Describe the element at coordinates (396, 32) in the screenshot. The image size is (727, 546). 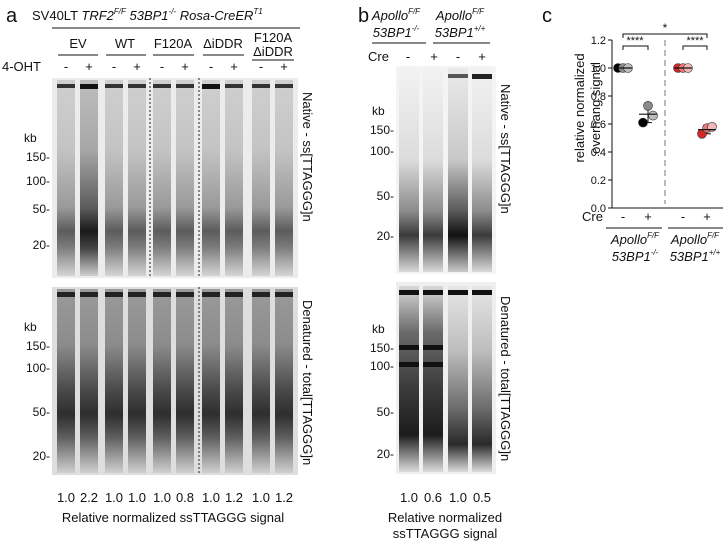
I see `b-genotype-1-line2: 53BP1-/-` at that location.